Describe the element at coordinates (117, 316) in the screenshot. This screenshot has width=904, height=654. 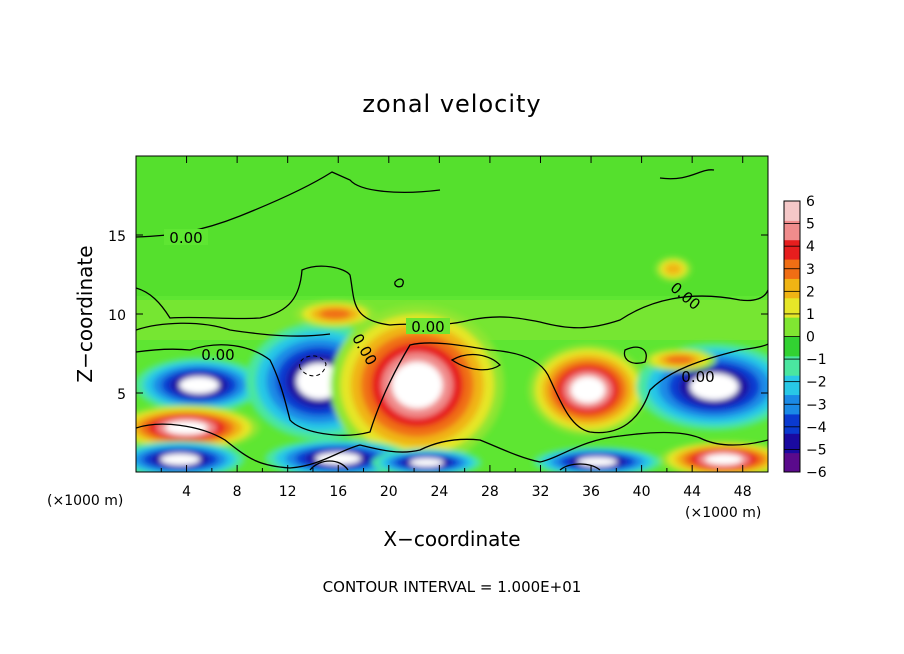
I see `y-tick-label: 10` at that location.